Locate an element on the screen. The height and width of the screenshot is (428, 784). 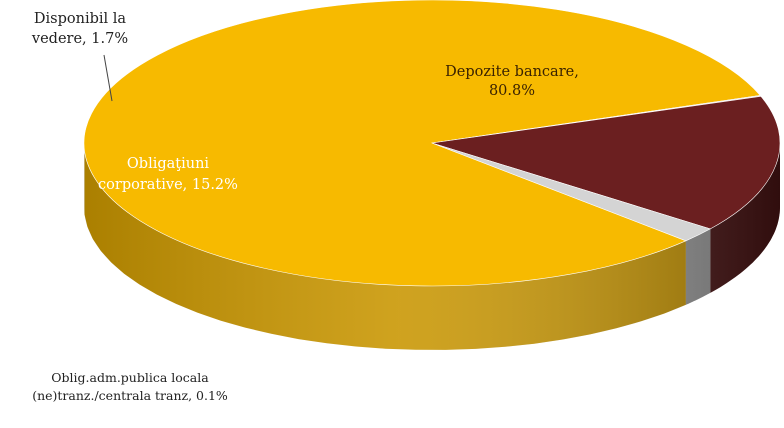
slice-label-0: Depozite bancare, 80.8% is located at coordinates (512, 81).